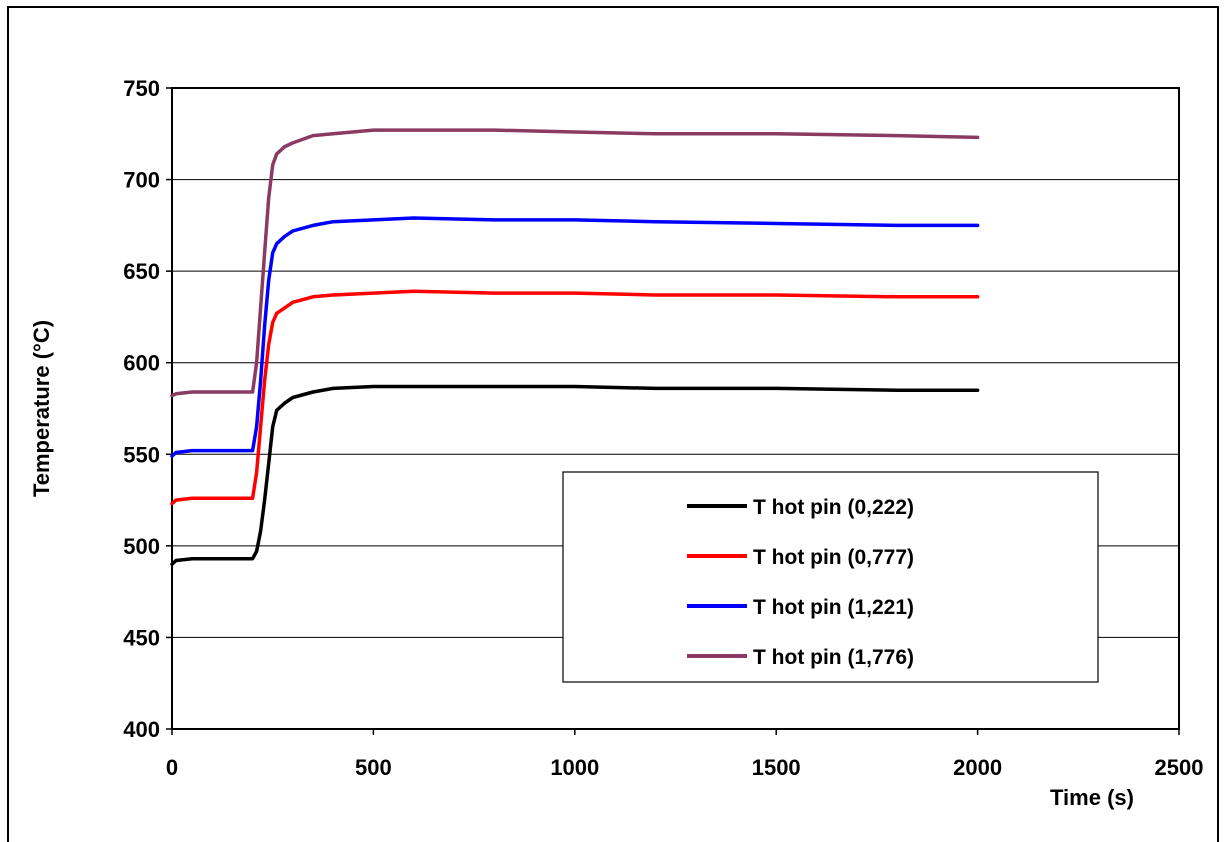 The height and width of the screenshot is (842, 1229). What do you see at coordinates (141, 729) in the screenshot?
I see `y-tick-label: 400` at bounding box center [141, 729].